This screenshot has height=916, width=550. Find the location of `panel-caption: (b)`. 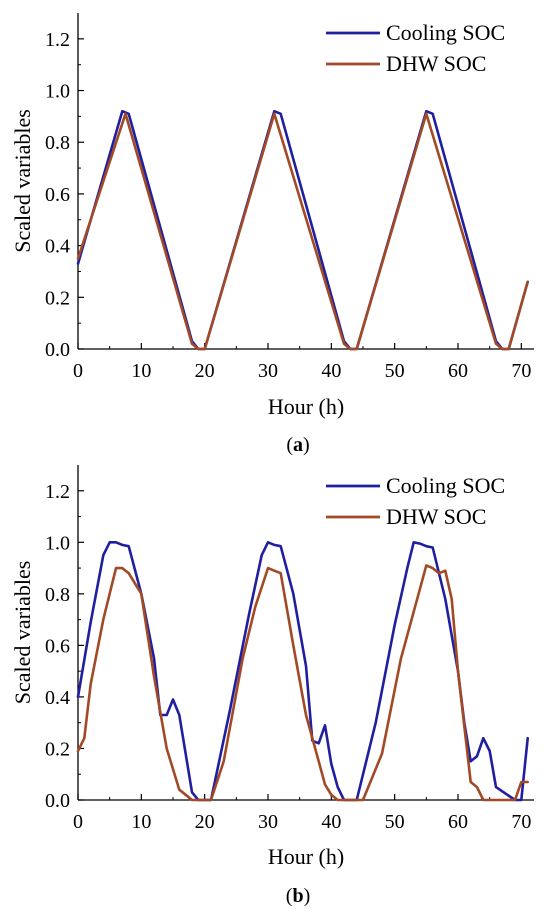

panel-caption: (b) is located at coordinates (298, 896).